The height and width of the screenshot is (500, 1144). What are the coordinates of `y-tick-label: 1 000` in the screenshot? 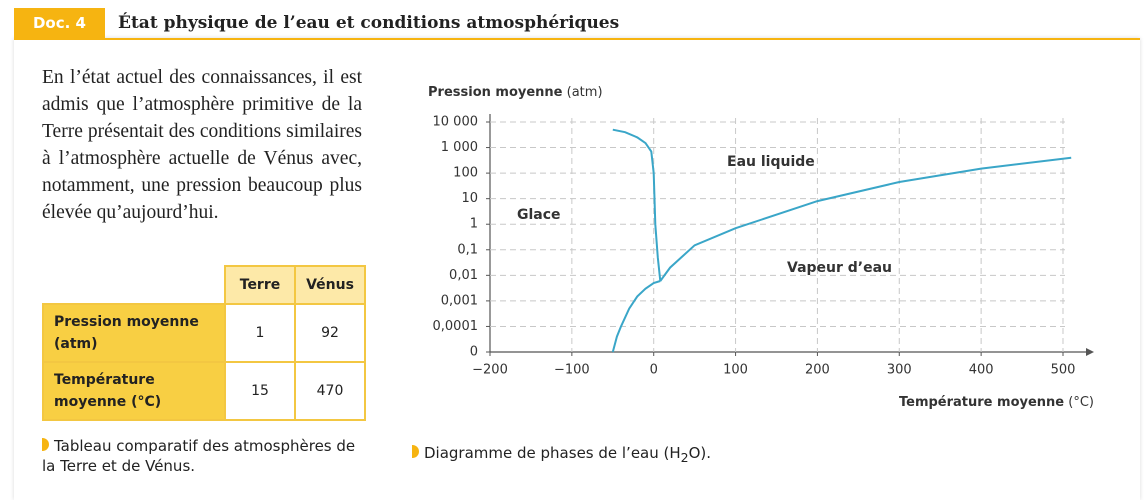 It's located at (459, 147).